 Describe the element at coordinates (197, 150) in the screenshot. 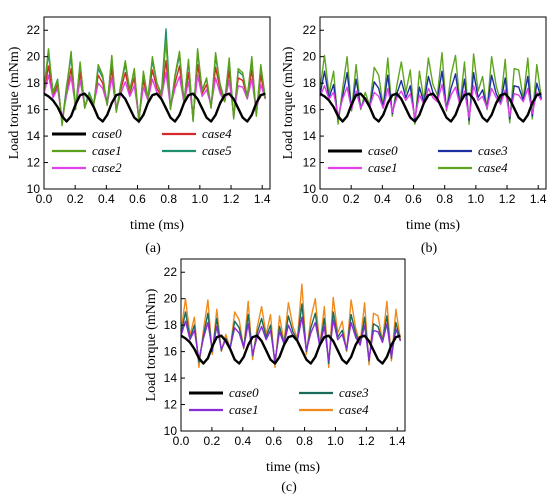

I see `legend-item-case5: case5` at that location.